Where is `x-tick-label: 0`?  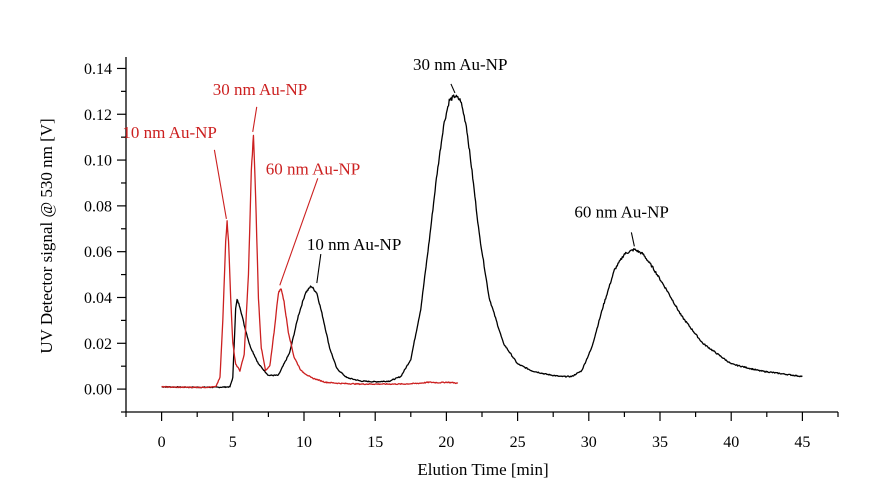
x-tick-label: 0 is located at coordinates (162, 442).